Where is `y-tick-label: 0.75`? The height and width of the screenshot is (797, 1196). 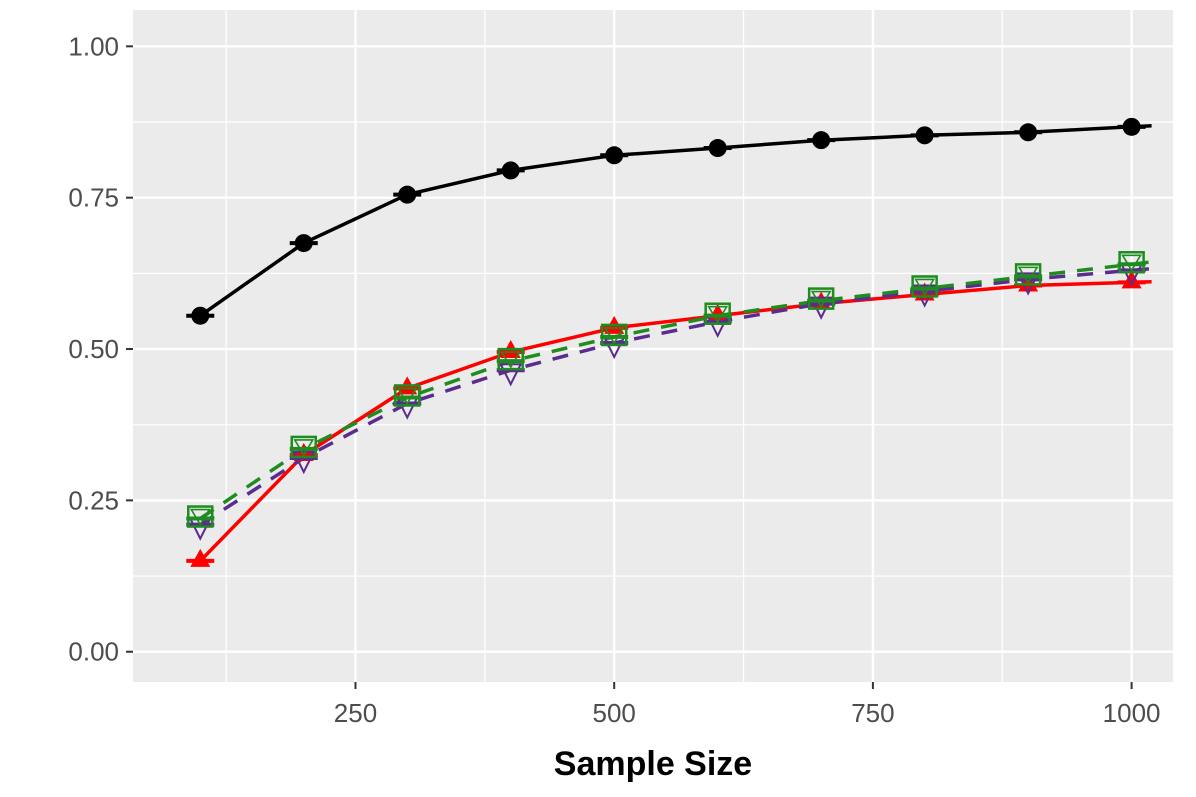
y-tick-label: 0.75 is located at coordinates (93, 198).